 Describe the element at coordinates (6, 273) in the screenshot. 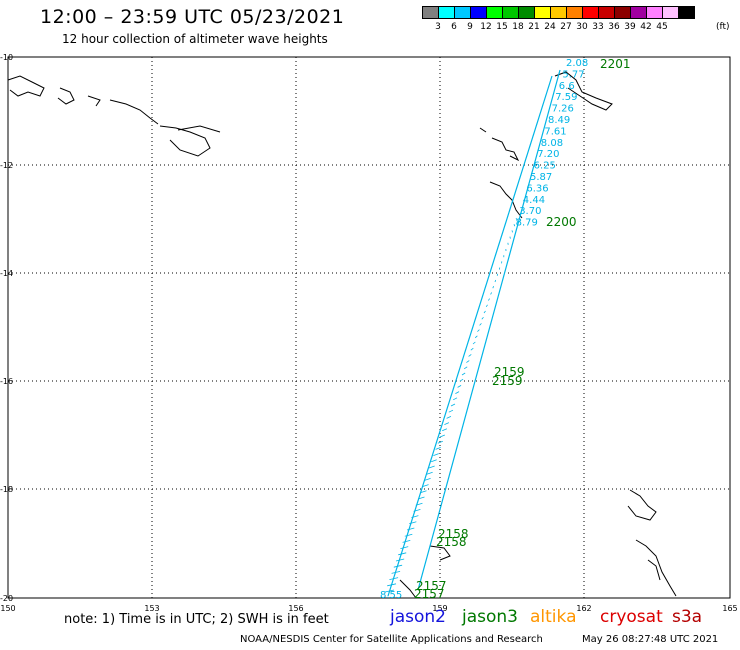

I see `latitude-label: -14` at that location.